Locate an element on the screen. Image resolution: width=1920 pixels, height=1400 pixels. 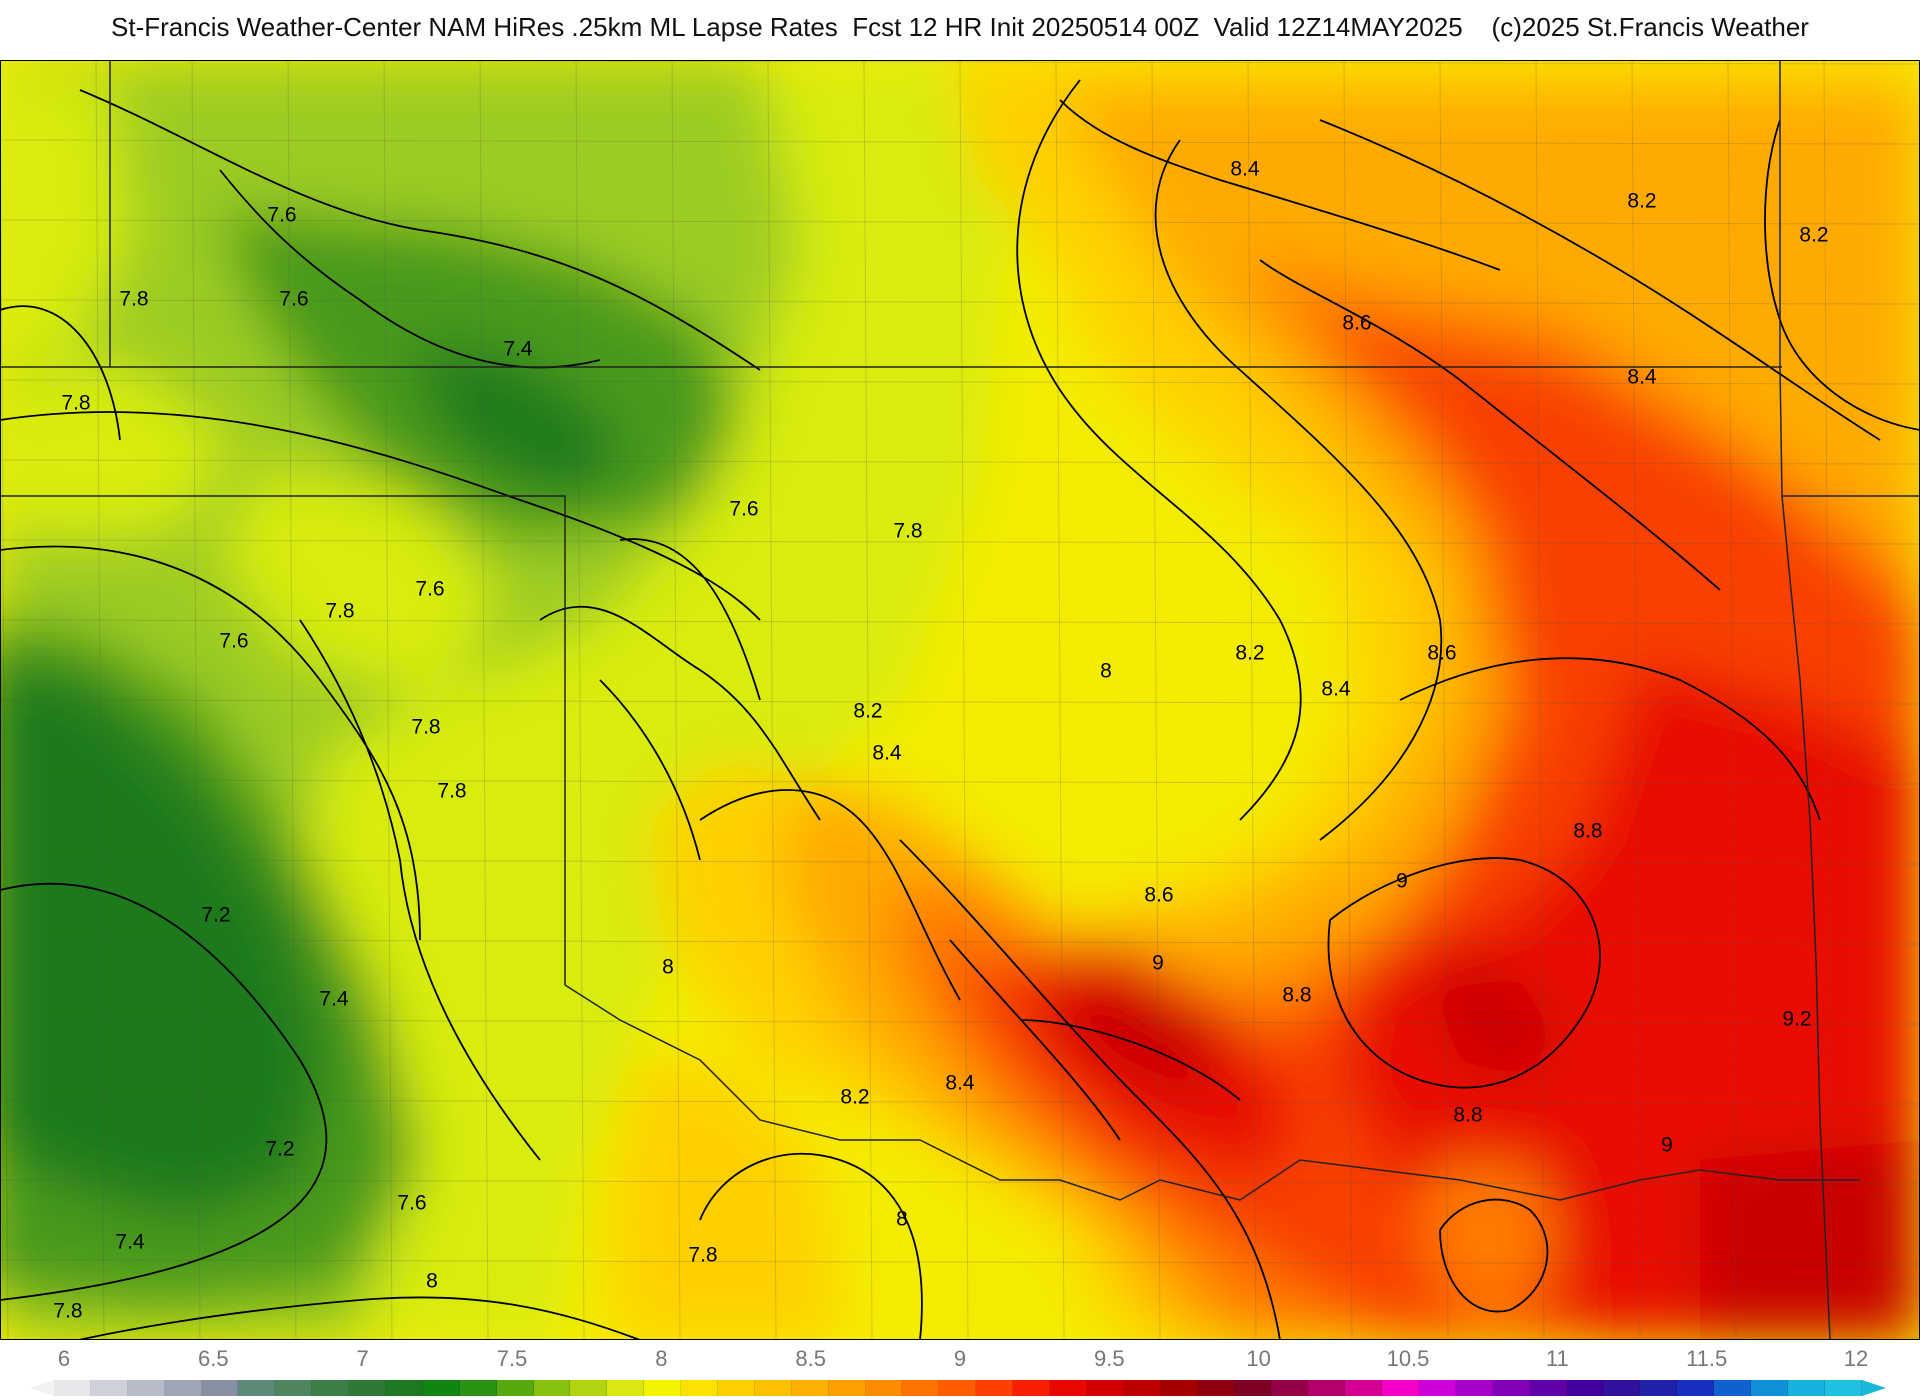
colorbar-tick-label: 11 is located at coordinates (1557, 1358).